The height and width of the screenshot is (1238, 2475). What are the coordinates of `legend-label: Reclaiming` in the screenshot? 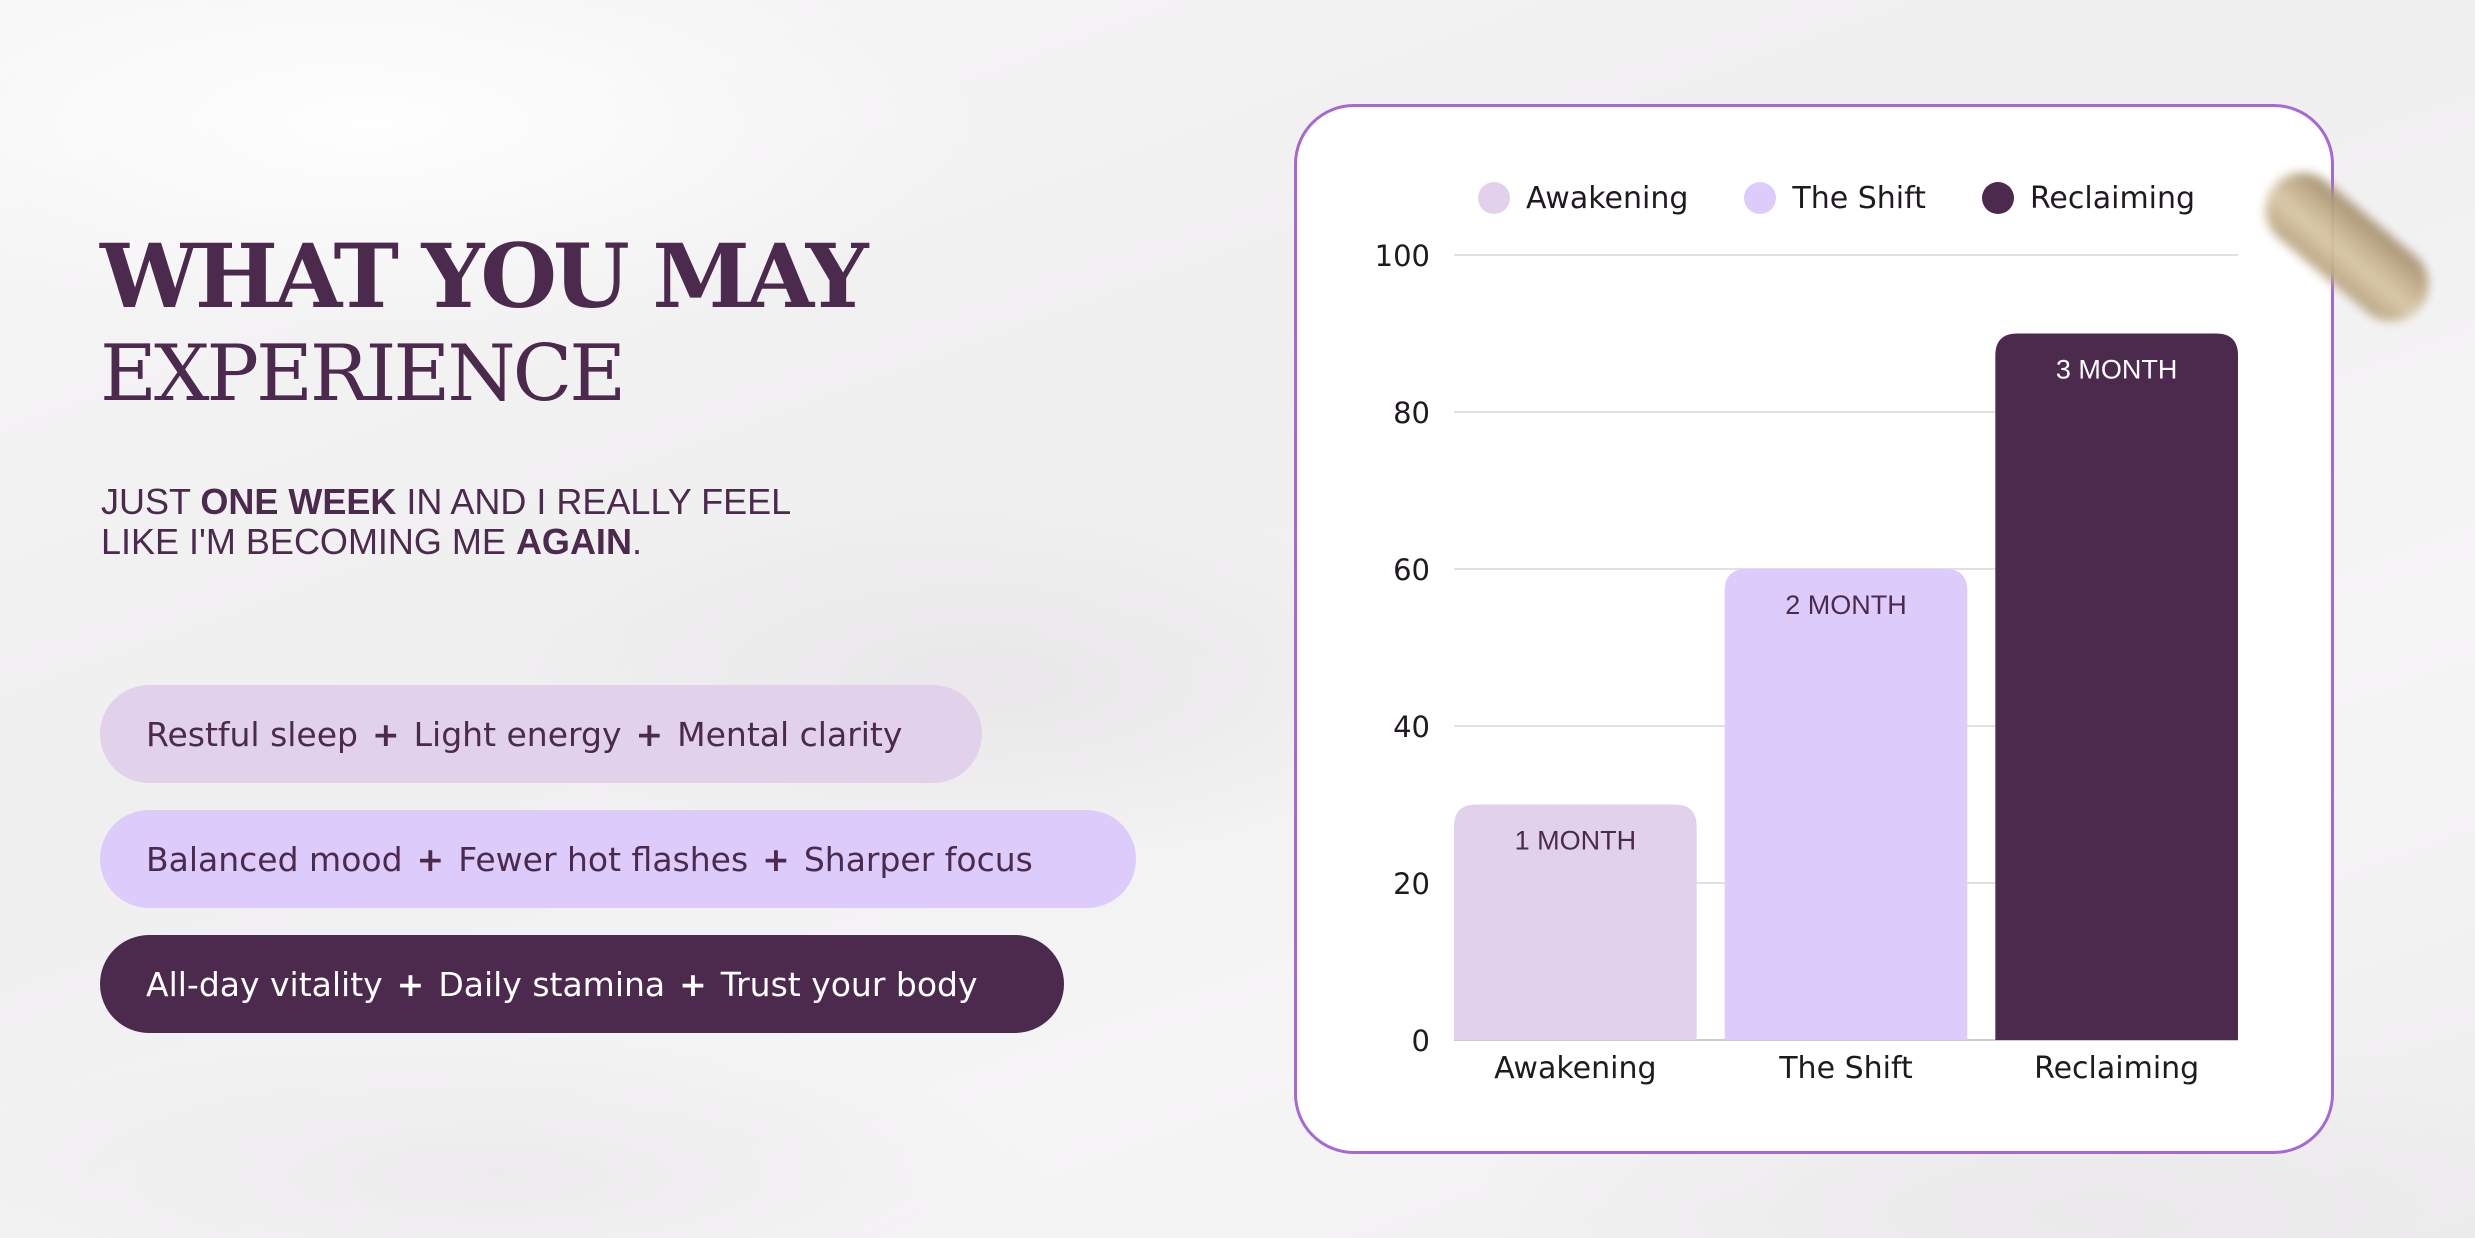 It's located at (2112, 198).